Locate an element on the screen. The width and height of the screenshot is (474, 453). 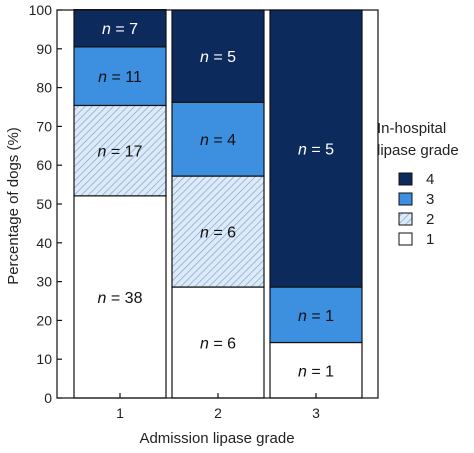
y-tick-label: 80 is located at coordinates (44, 88).